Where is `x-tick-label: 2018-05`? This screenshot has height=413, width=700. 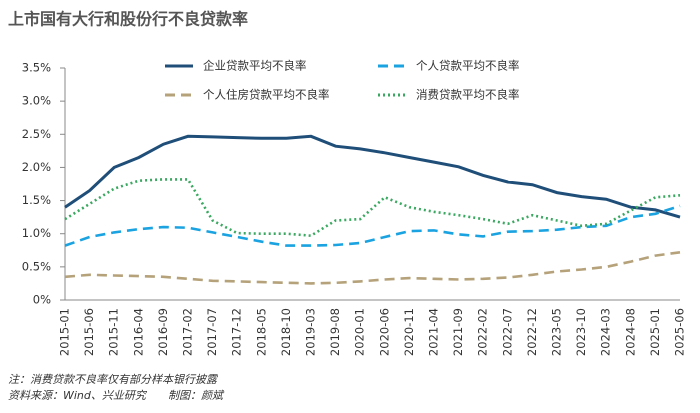 x-tick-label: 2018-05 is located at coordinates (261, 332).